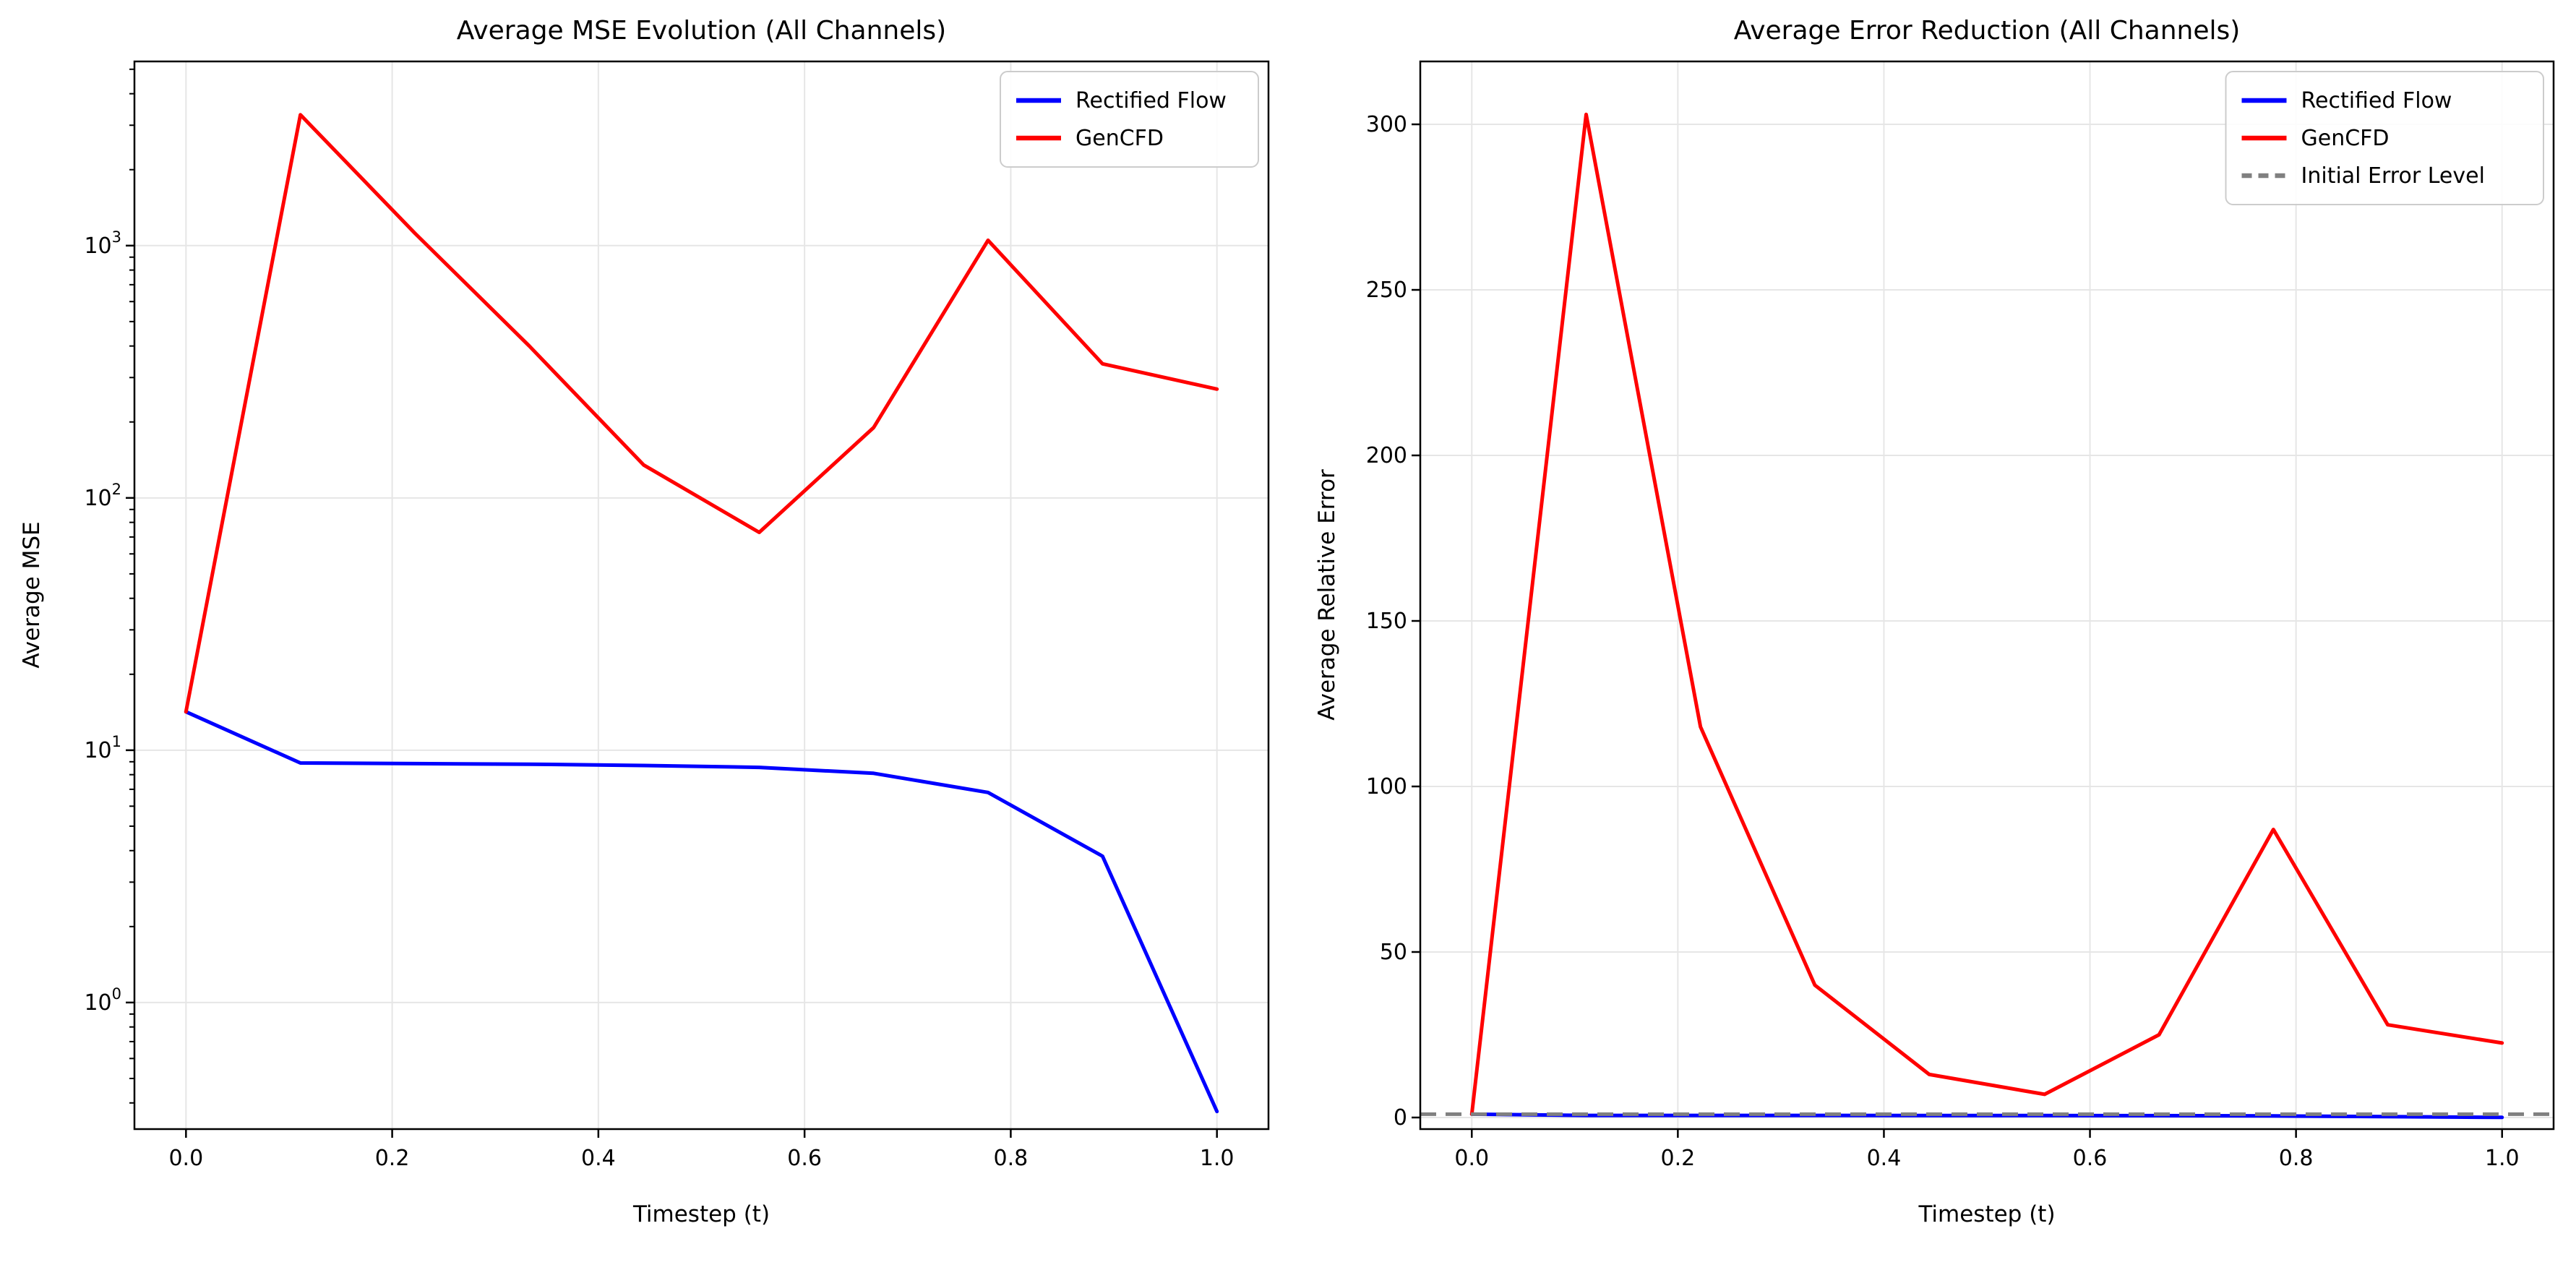 The height and width of the screenshot is (1278, 2576). I want to click on y-tick-label: 150, so click(1387, 621).